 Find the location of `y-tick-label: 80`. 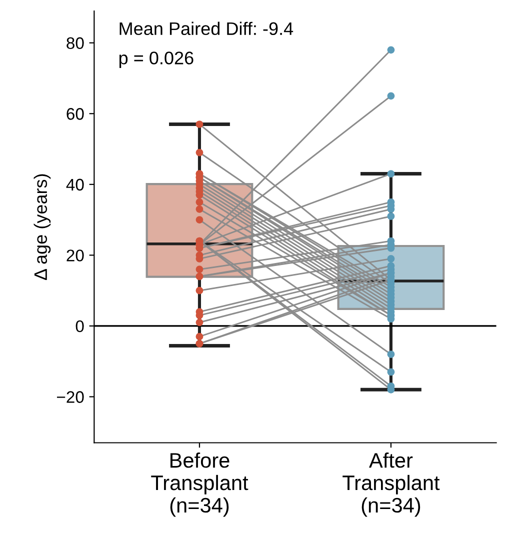

y-tick-label: 80 is located at coordinates (75, 43).